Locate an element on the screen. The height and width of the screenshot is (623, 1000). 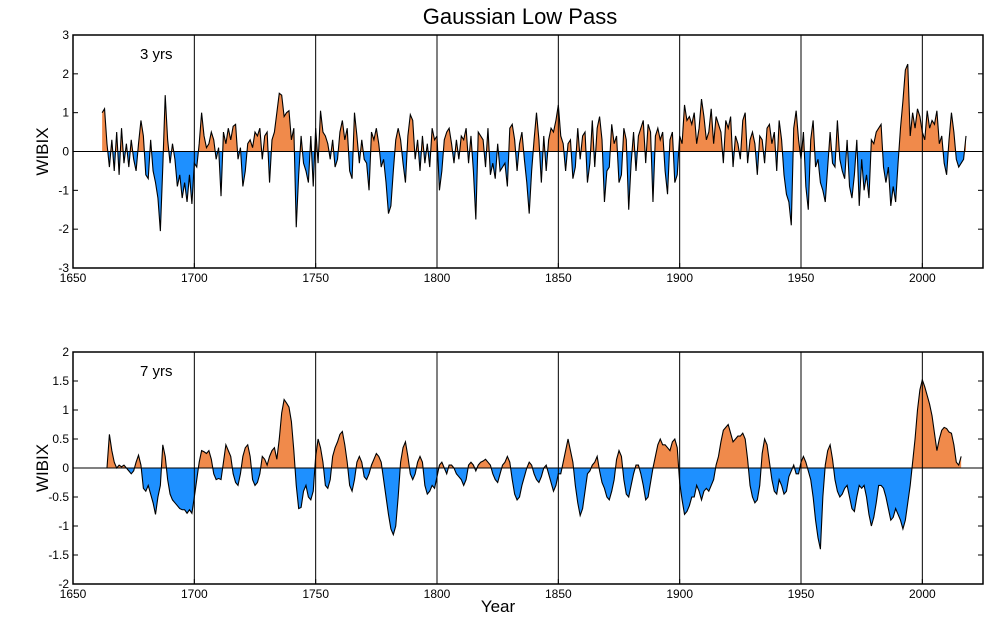
figure-title: Gaussian Low Pass is located at coordinates (520, 16).